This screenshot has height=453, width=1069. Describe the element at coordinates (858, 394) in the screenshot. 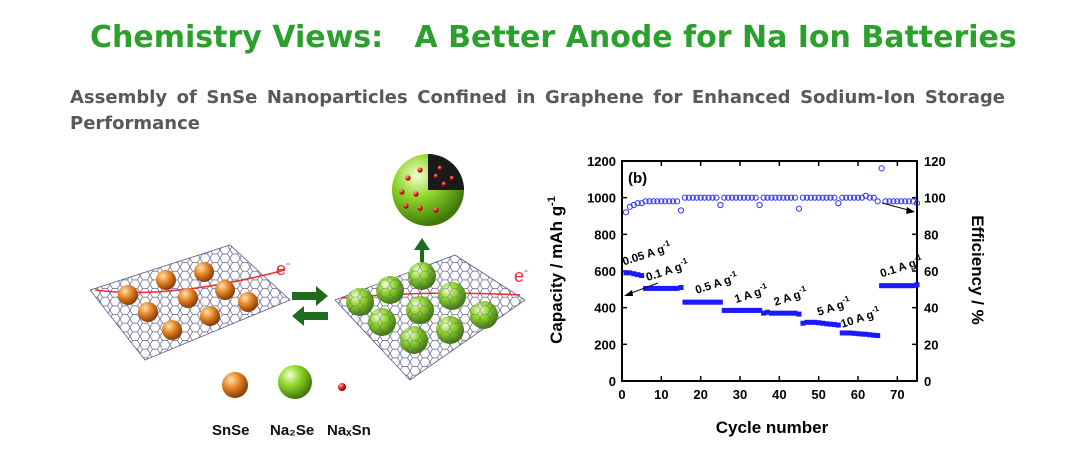

I see `x-tick-label: 60` at that location.